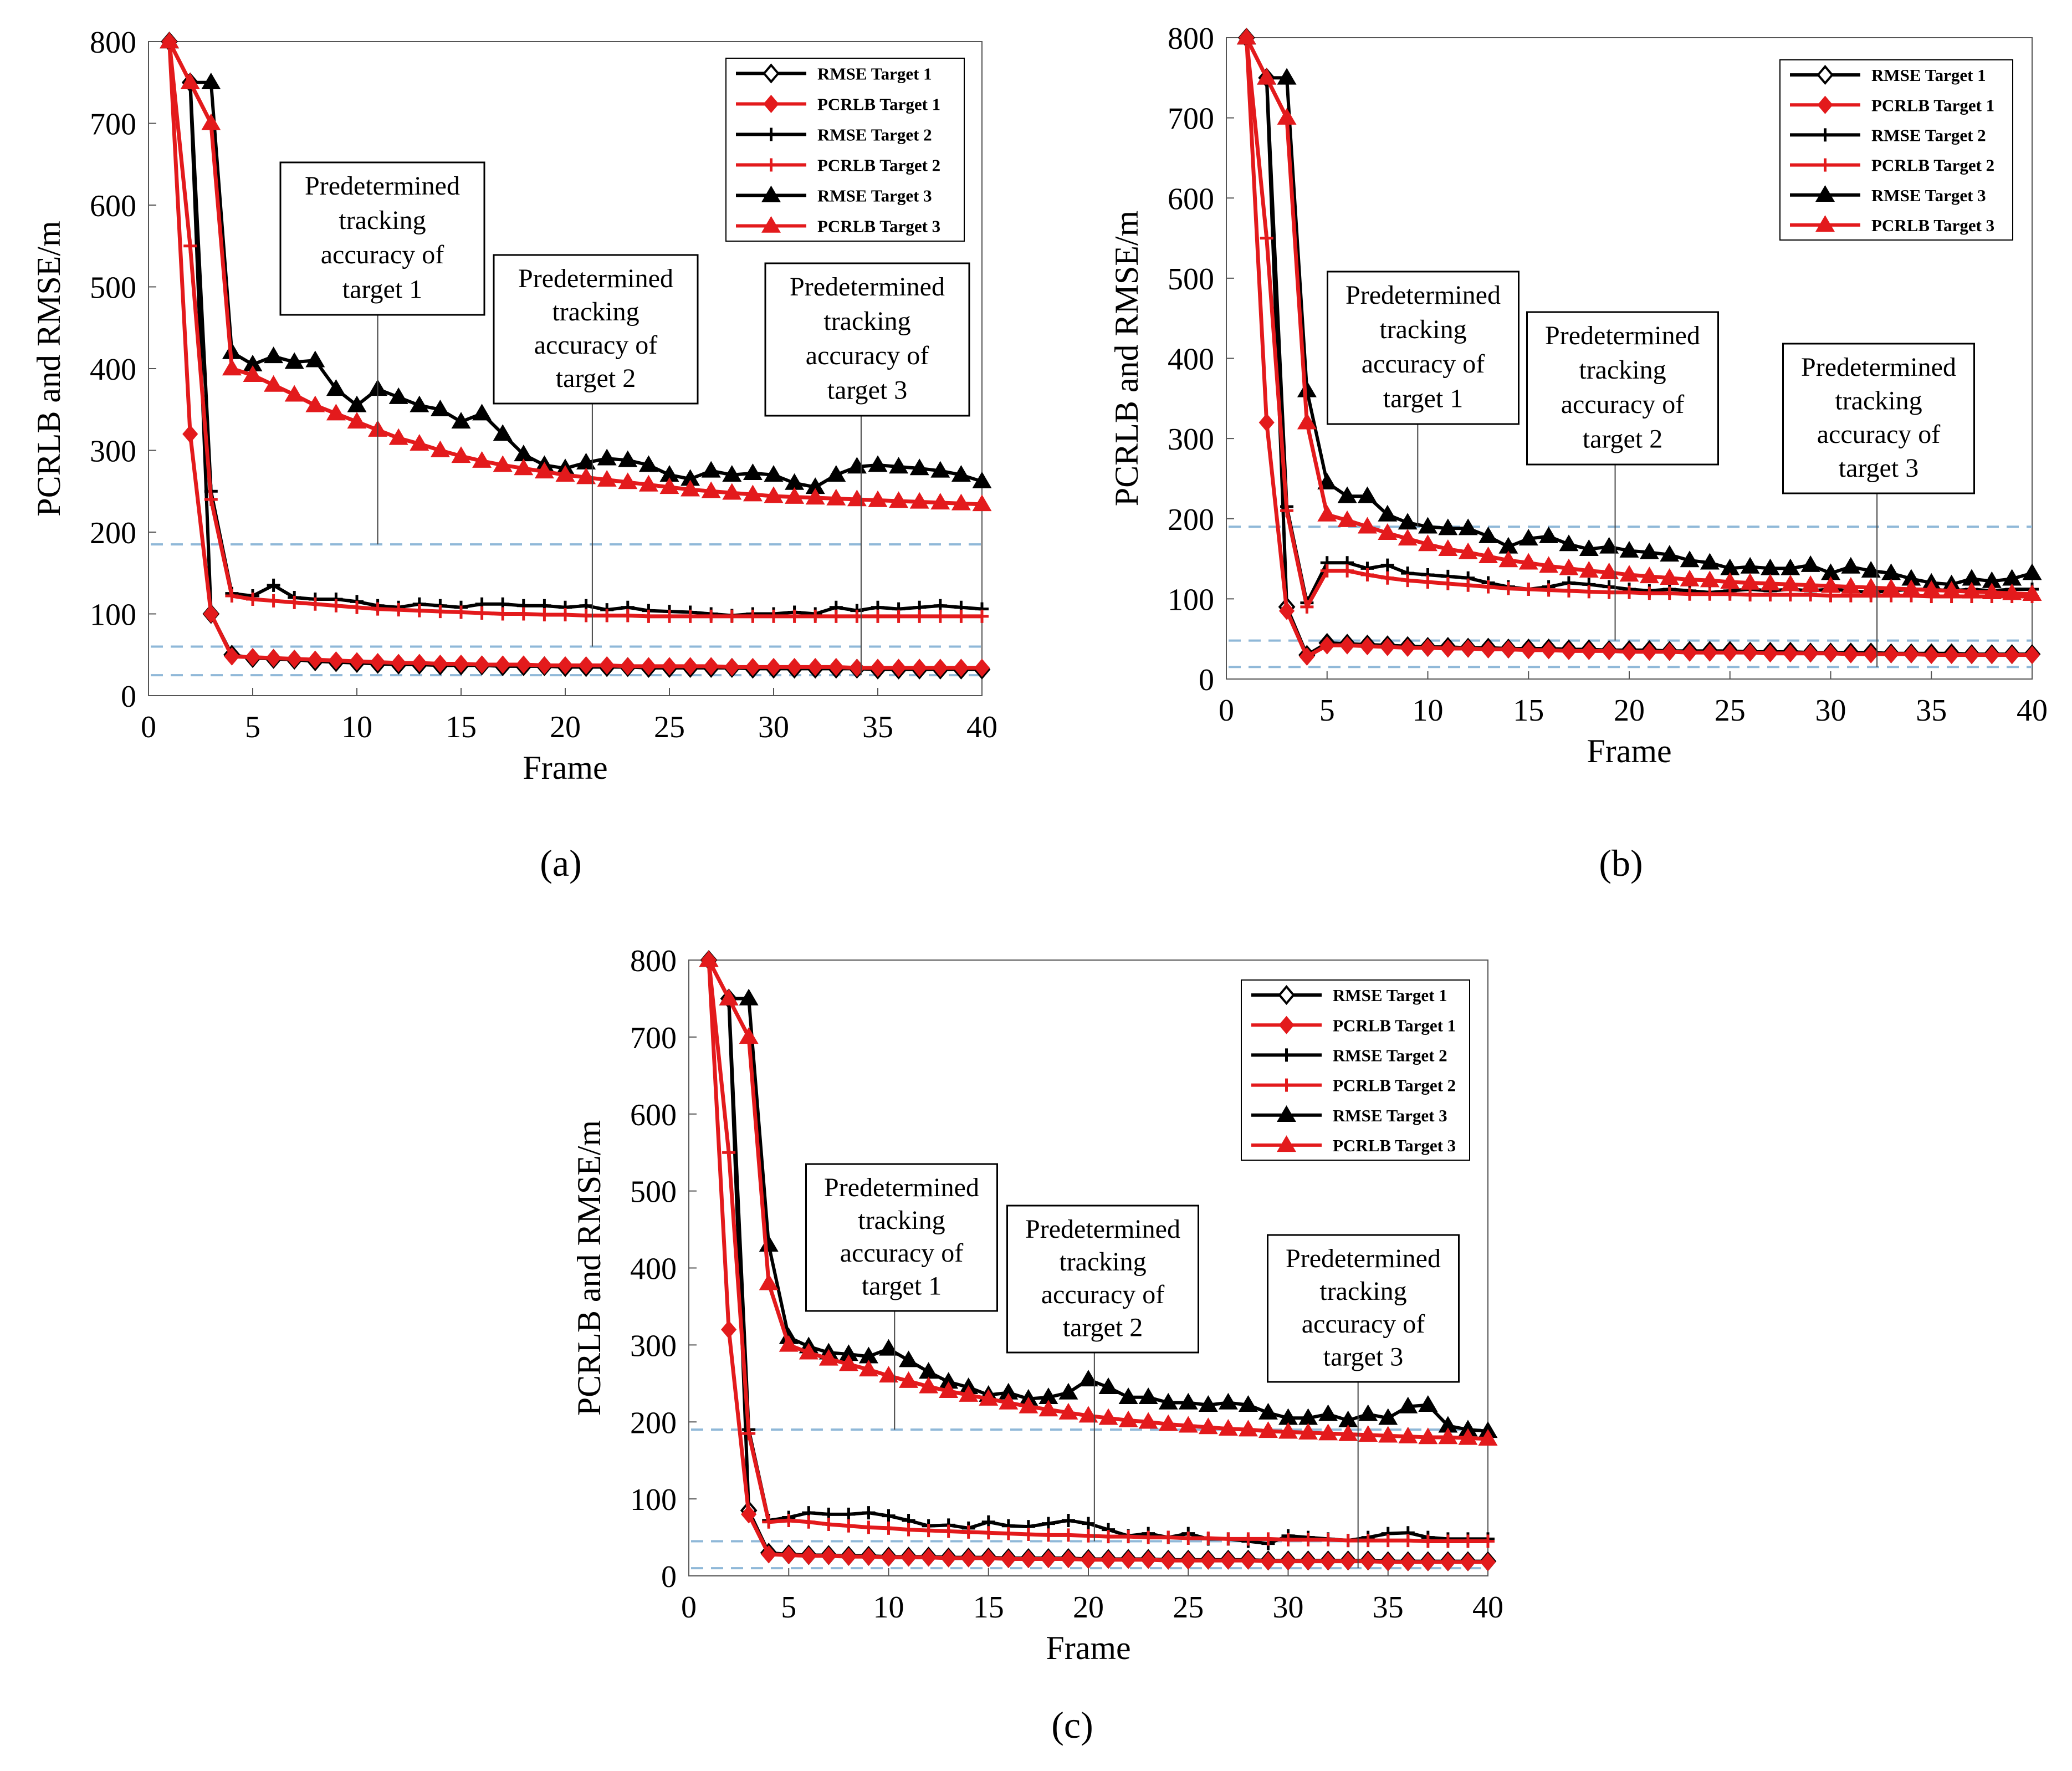 Image resolution: width=2072 pixels, height=1771 pixels. What do you see at coordinates (1102, 1229) in the screenshot?
I see `annotation-text: Predetermined` at bounding box center [1102, 1229].